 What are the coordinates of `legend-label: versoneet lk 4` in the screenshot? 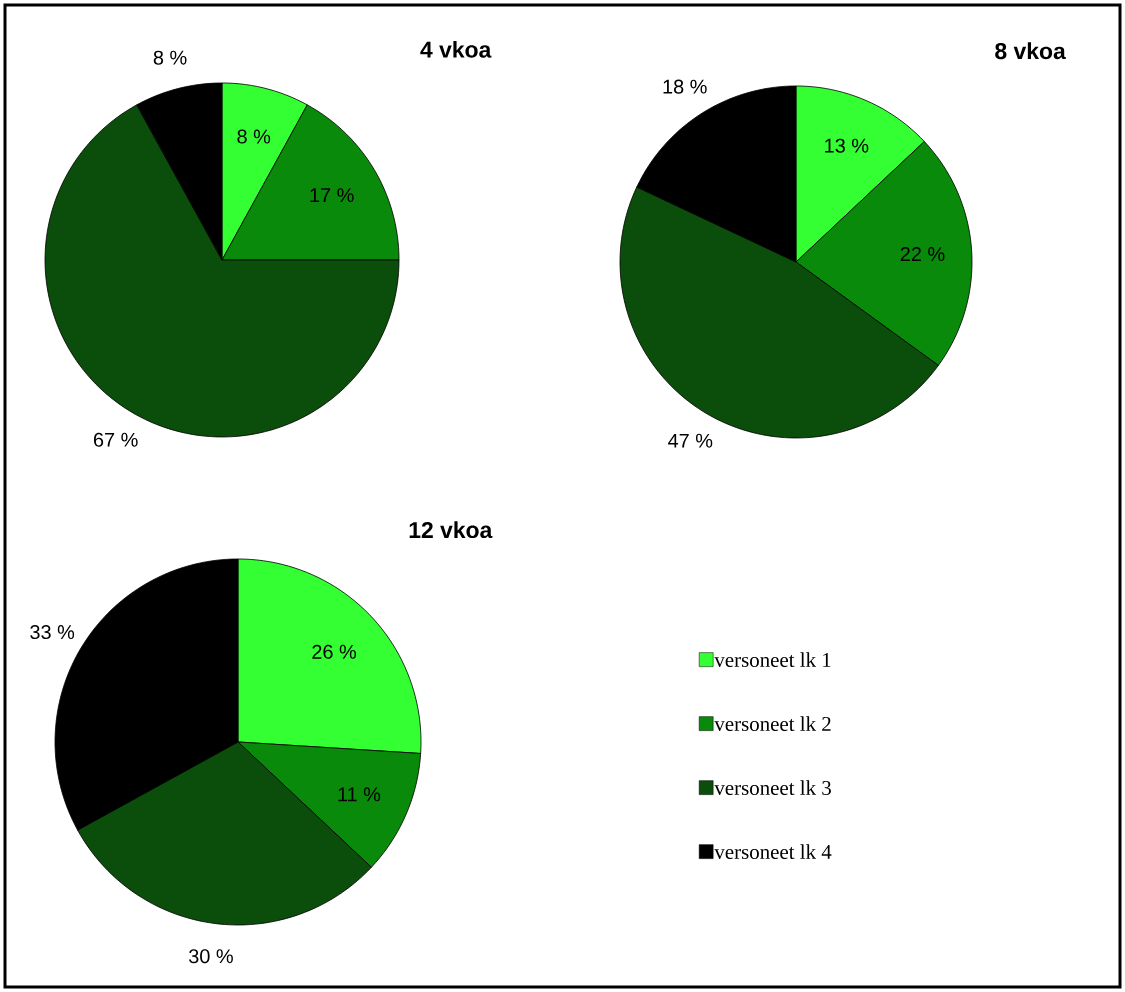 It's located at (773, 851).